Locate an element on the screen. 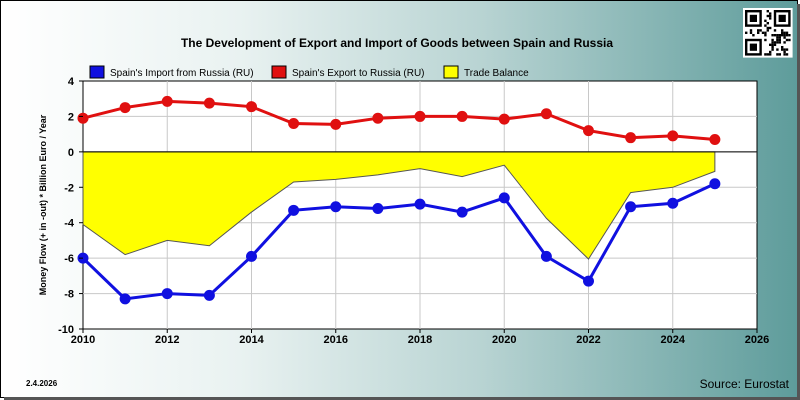 The width and height of the screenshot is (800, 400). import-point-2011 is located at coordinates (125, 299).